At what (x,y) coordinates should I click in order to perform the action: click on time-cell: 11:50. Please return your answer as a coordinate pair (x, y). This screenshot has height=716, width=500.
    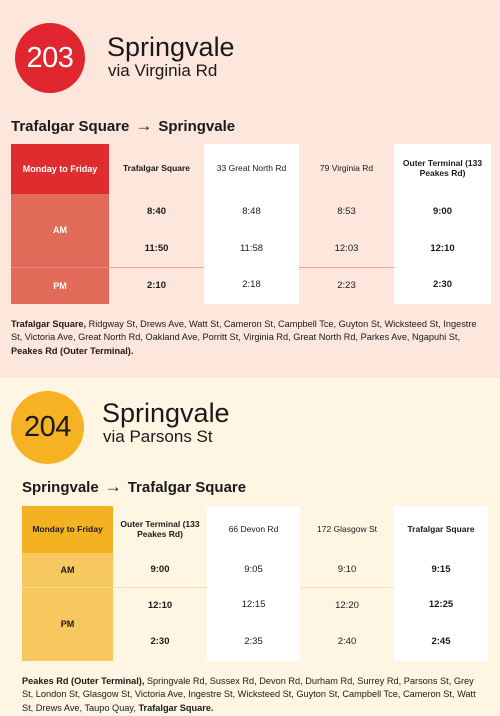
    Looking at the image, I should click on (156, 248).